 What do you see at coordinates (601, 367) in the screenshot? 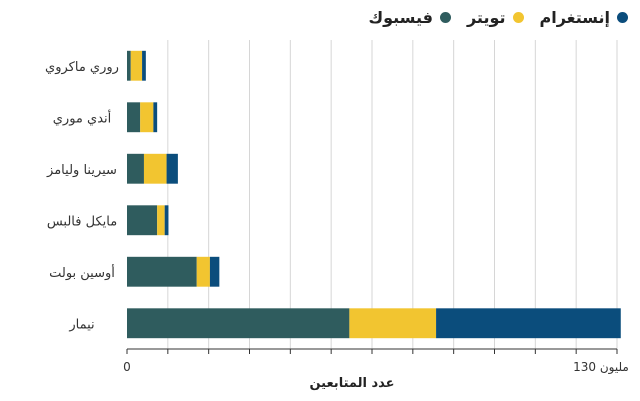
I see `x-tick-label-end: مليون 130` at bounding box center [601, 367].